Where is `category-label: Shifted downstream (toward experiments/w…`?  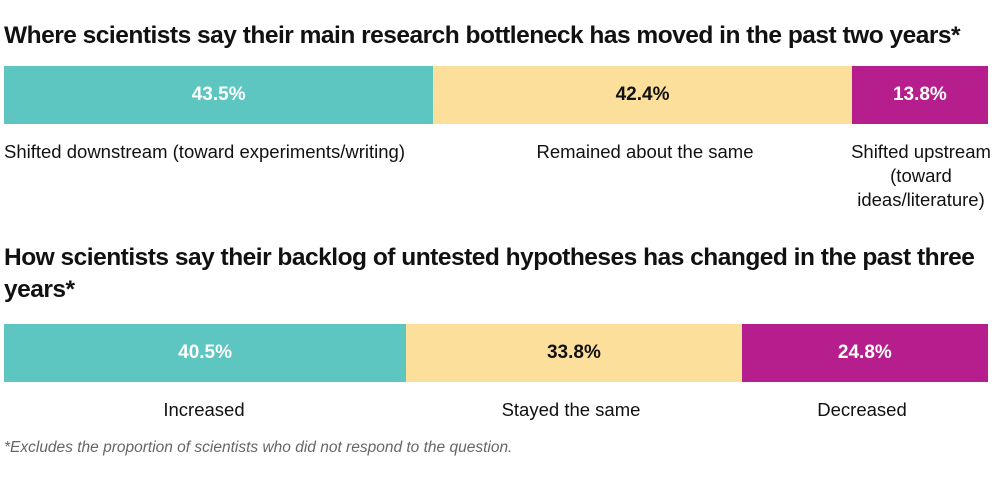
category-label: Shifted downstream (toward experiments/w… is located at coordinates (204, 151).